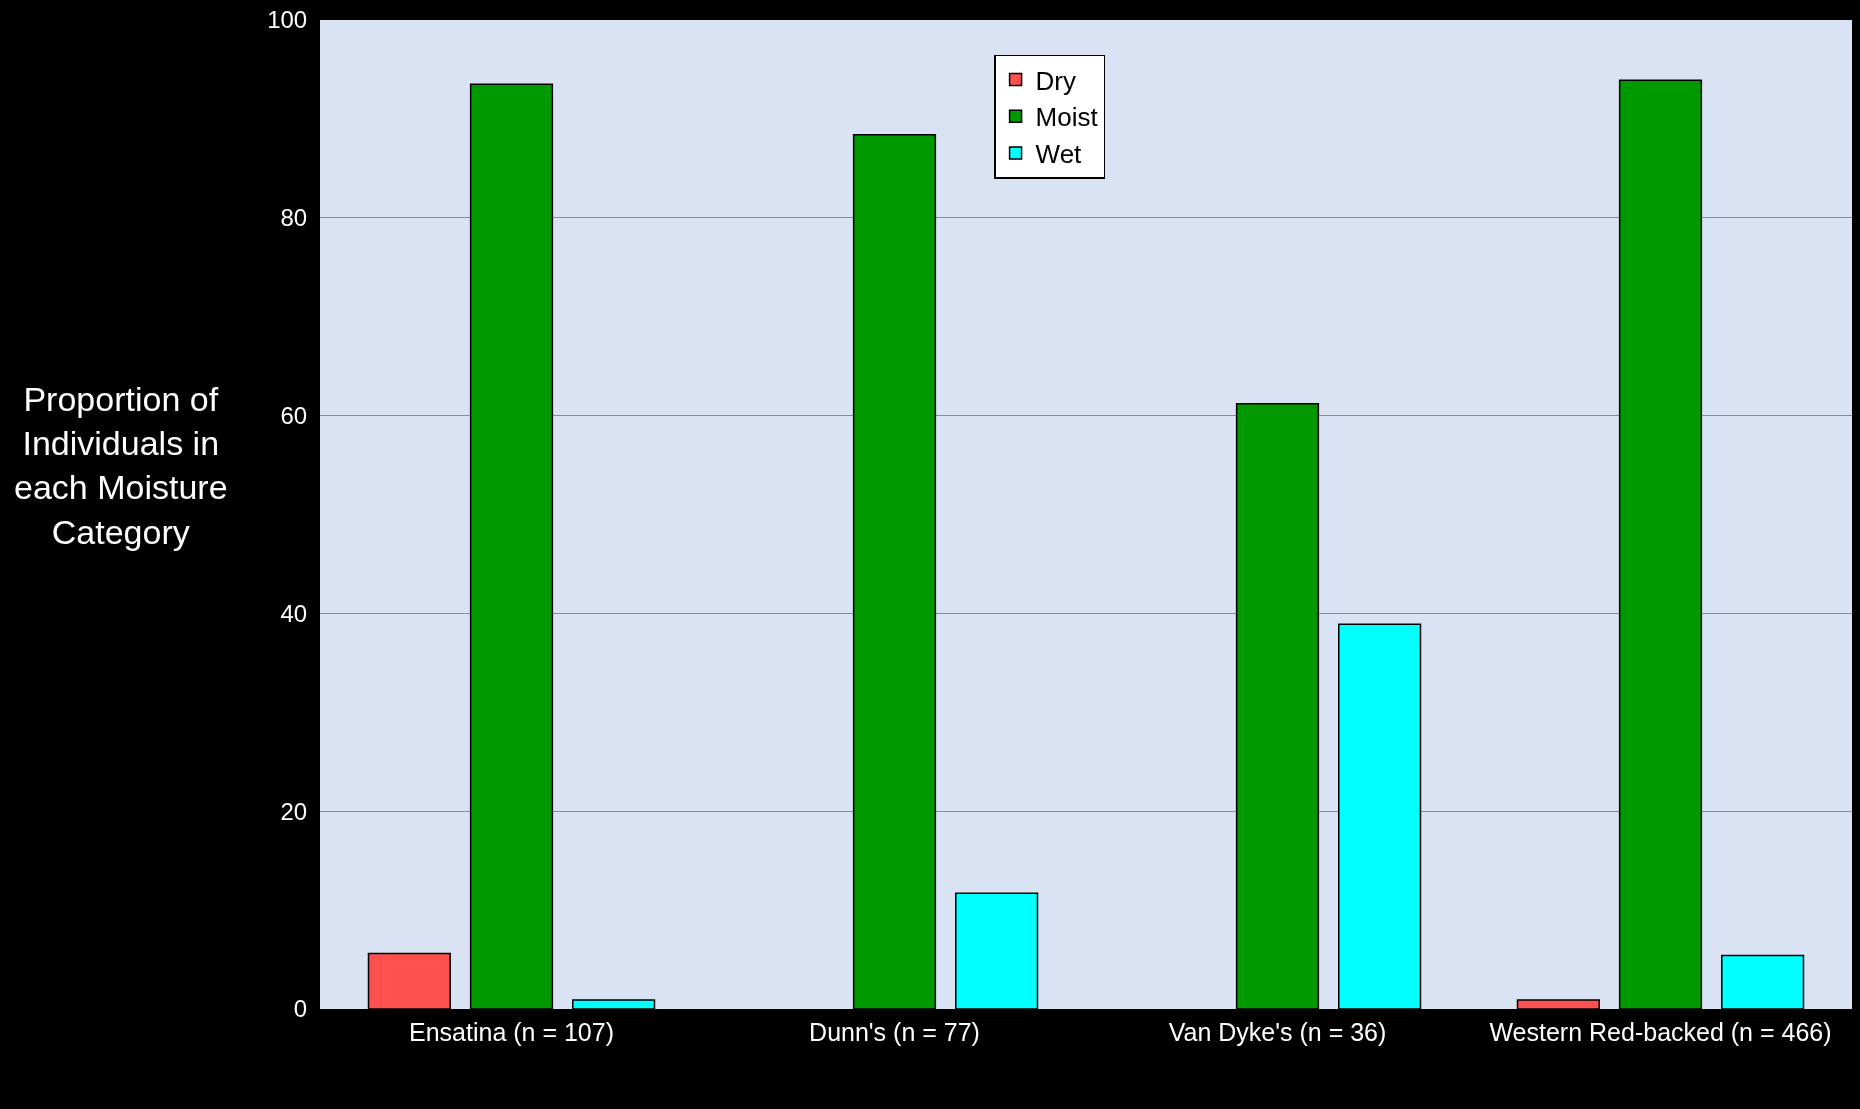 The image size is (1860, 1109). I want to click on y-tick-label: 80, so click(294, 218).